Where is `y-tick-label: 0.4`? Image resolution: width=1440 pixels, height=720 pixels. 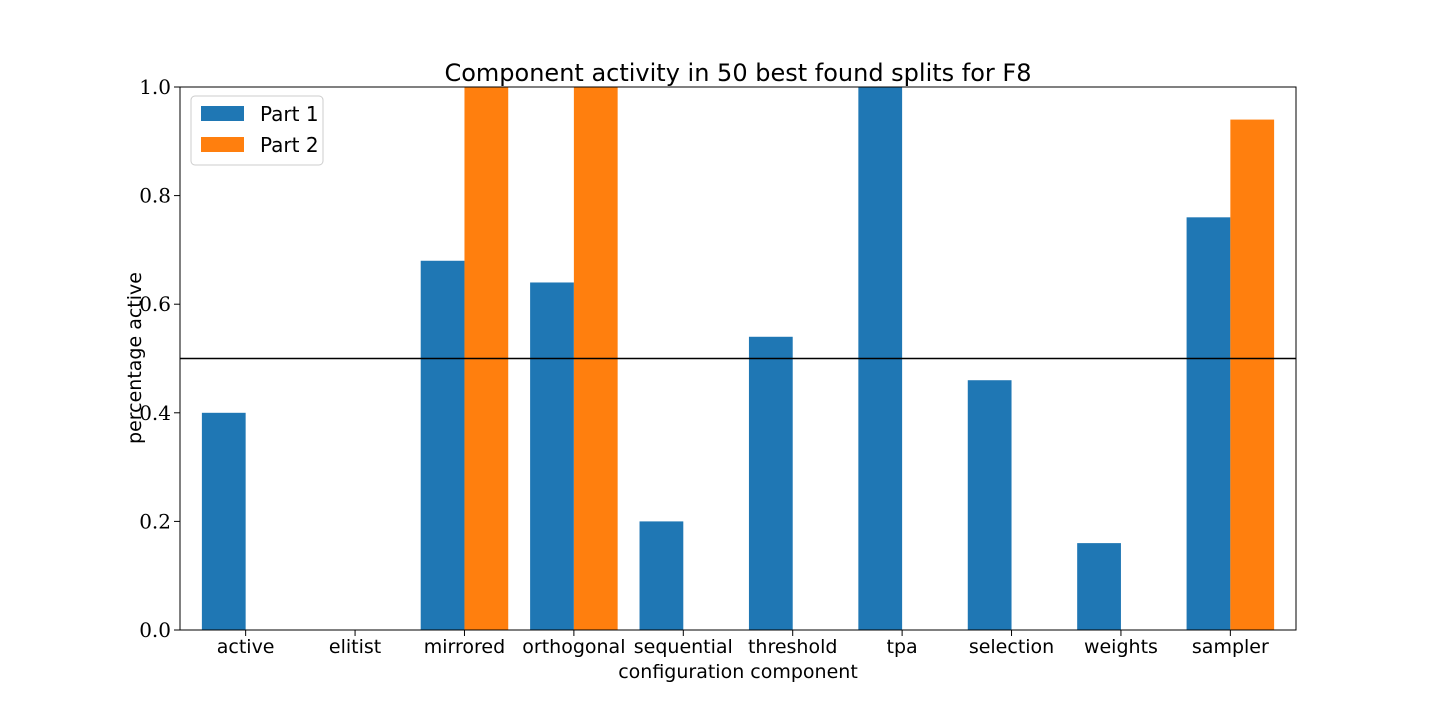
y-tick-label: 0.4 is located at coordinates (155, 413).